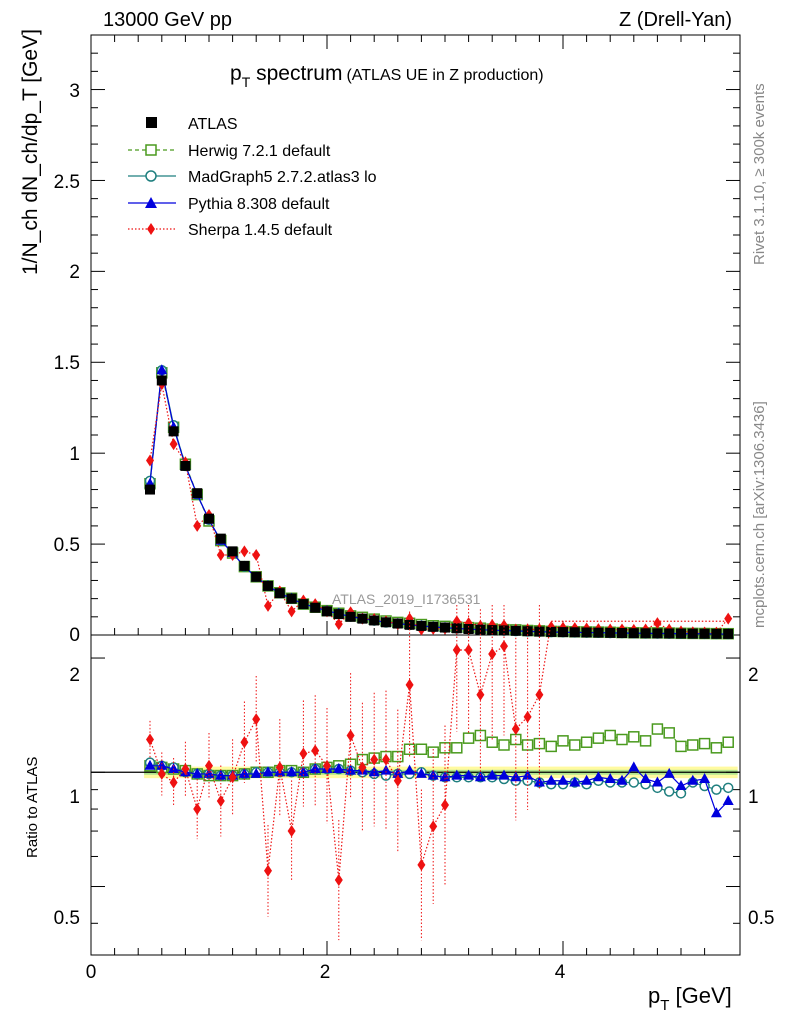 This screenshot has height=1024, width=786. What do you see at coordinates (387, 76) in the screenshot?
I see `plot-title: pT spectrum (ATLAS UE in Z production)` at bounding box center [387, 76].